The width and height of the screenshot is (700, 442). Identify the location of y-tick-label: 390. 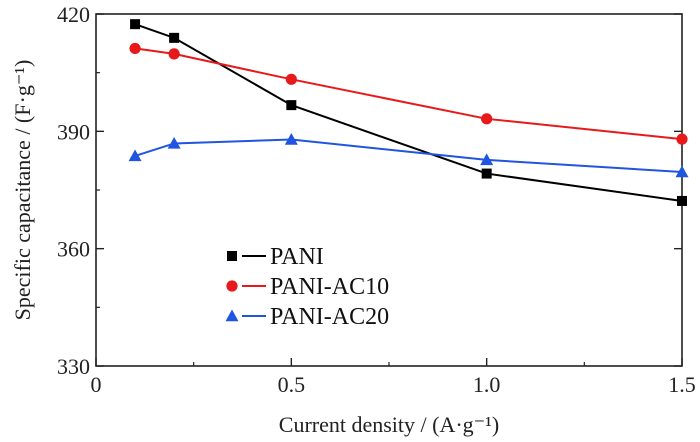
(73, 131).